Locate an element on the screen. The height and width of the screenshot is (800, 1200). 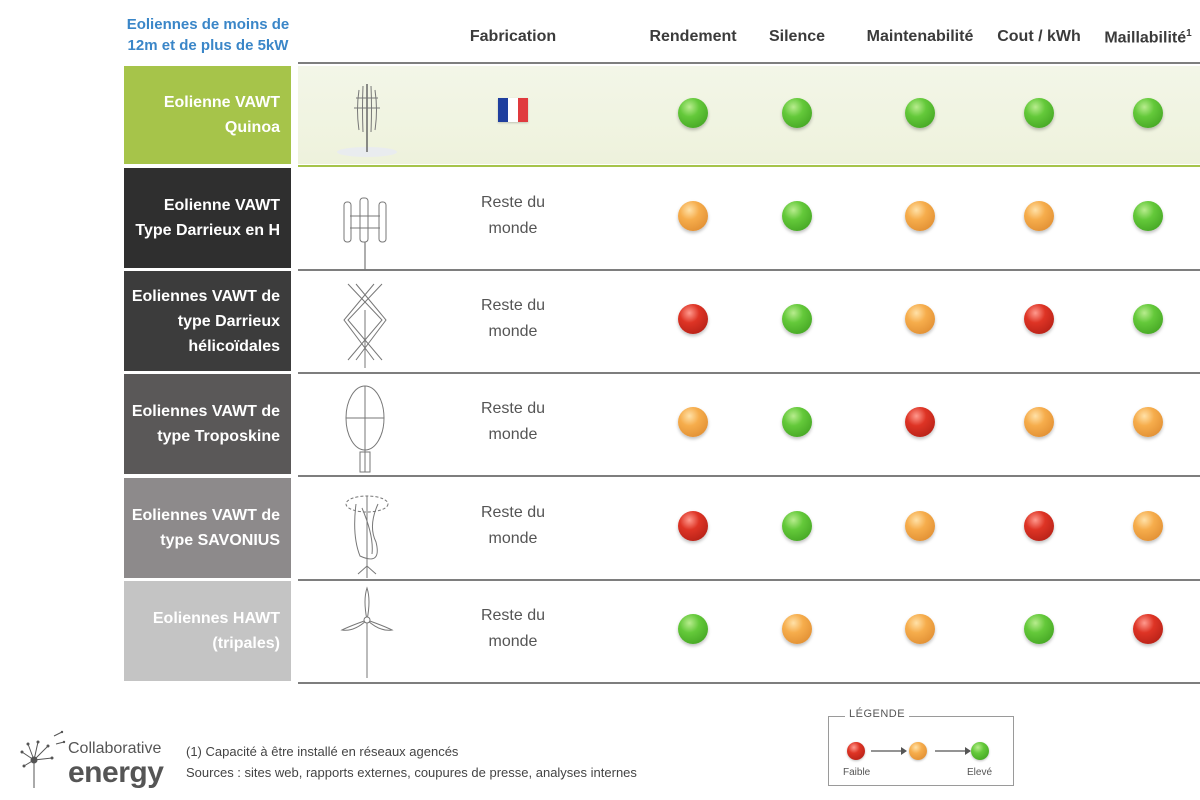
row-label-line: type SAVONIUS is located at coordinates (220, 540).